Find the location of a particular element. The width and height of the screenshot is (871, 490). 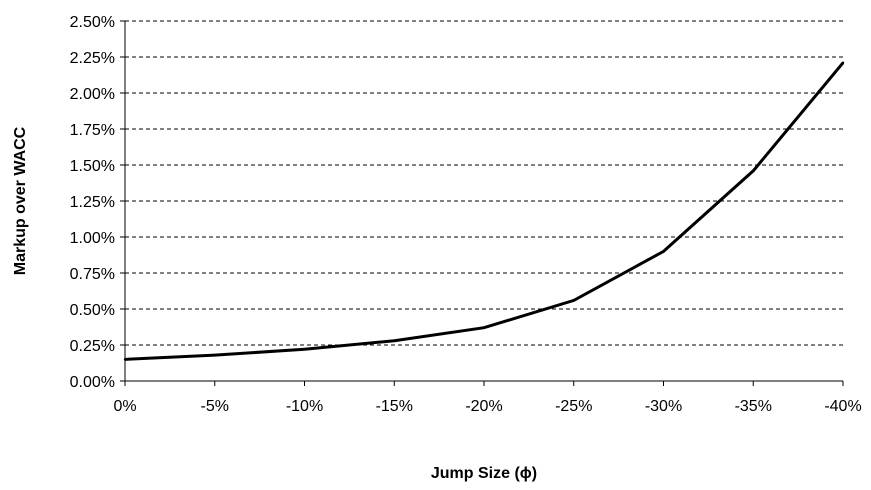

y-tick-label-3: 0.75% is located at coordinates (92, 274).